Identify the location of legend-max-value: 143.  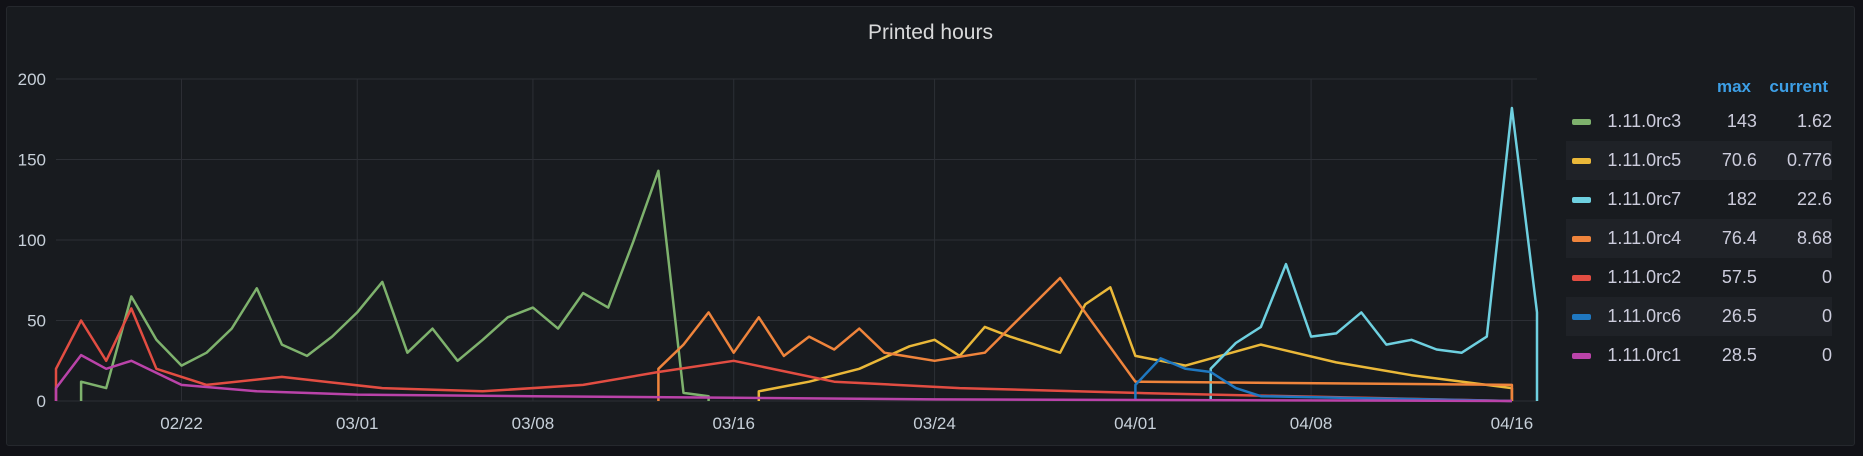
(1741, 121).